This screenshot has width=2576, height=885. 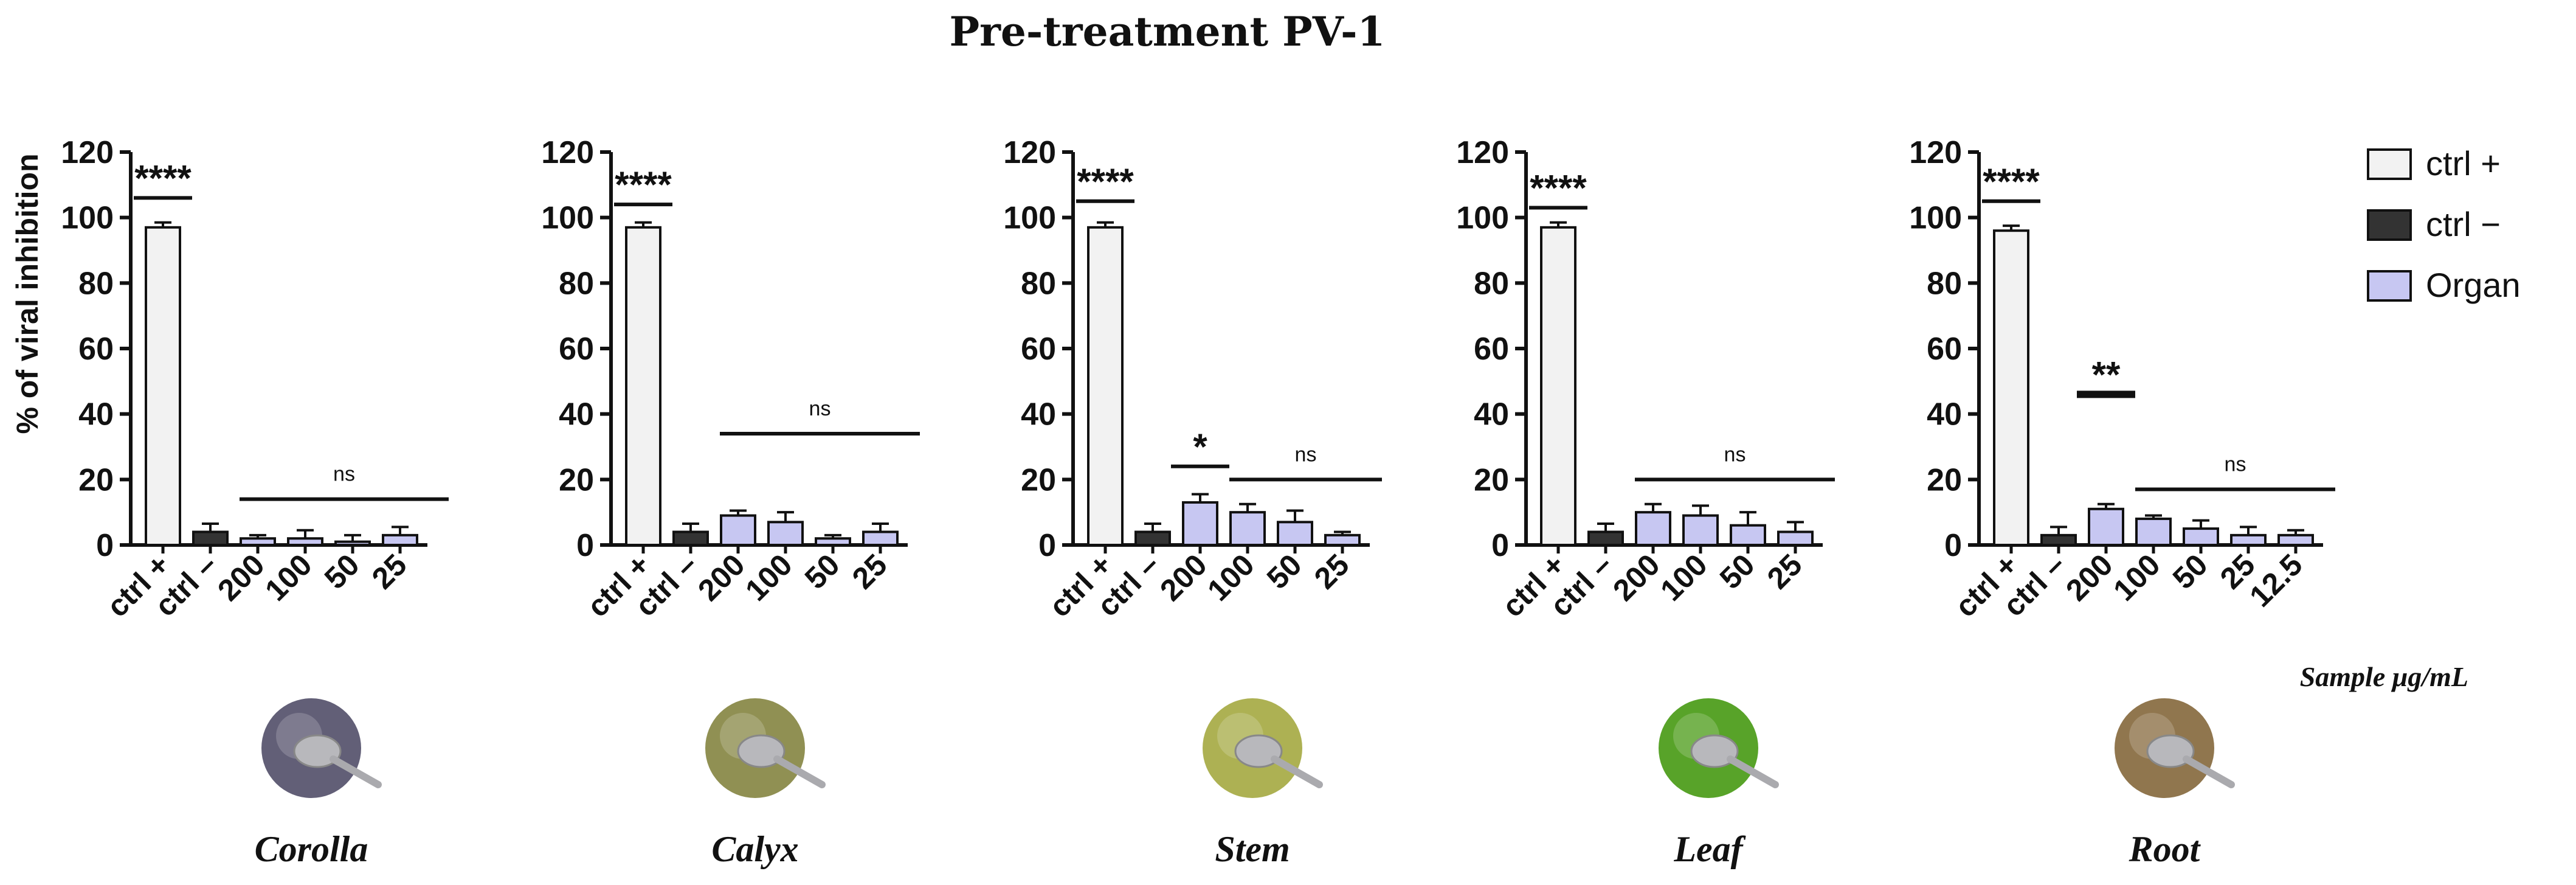 I want to click on organ-name: Leaf, so click(x=1709, y=849).